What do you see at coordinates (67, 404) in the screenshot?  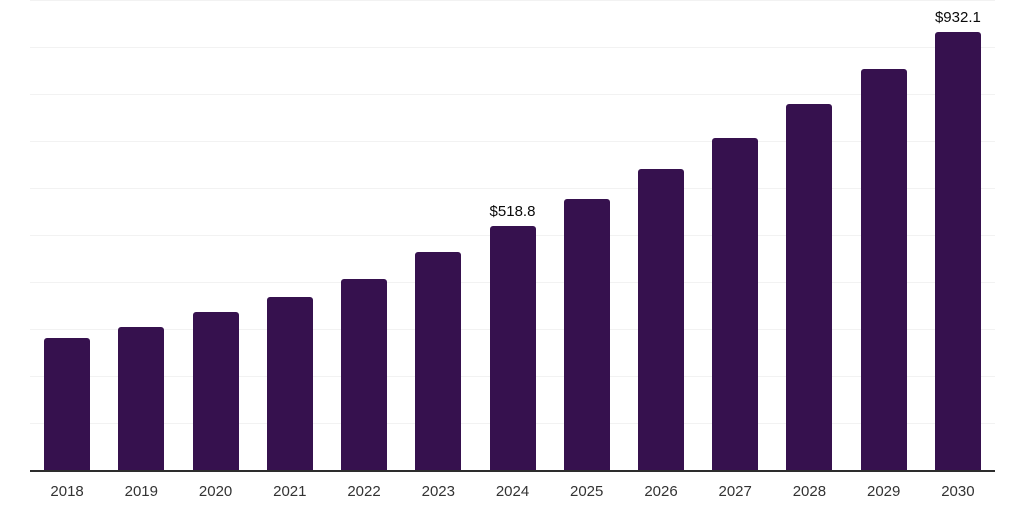 I see `bar-2018` at bounding box center [67, 404].